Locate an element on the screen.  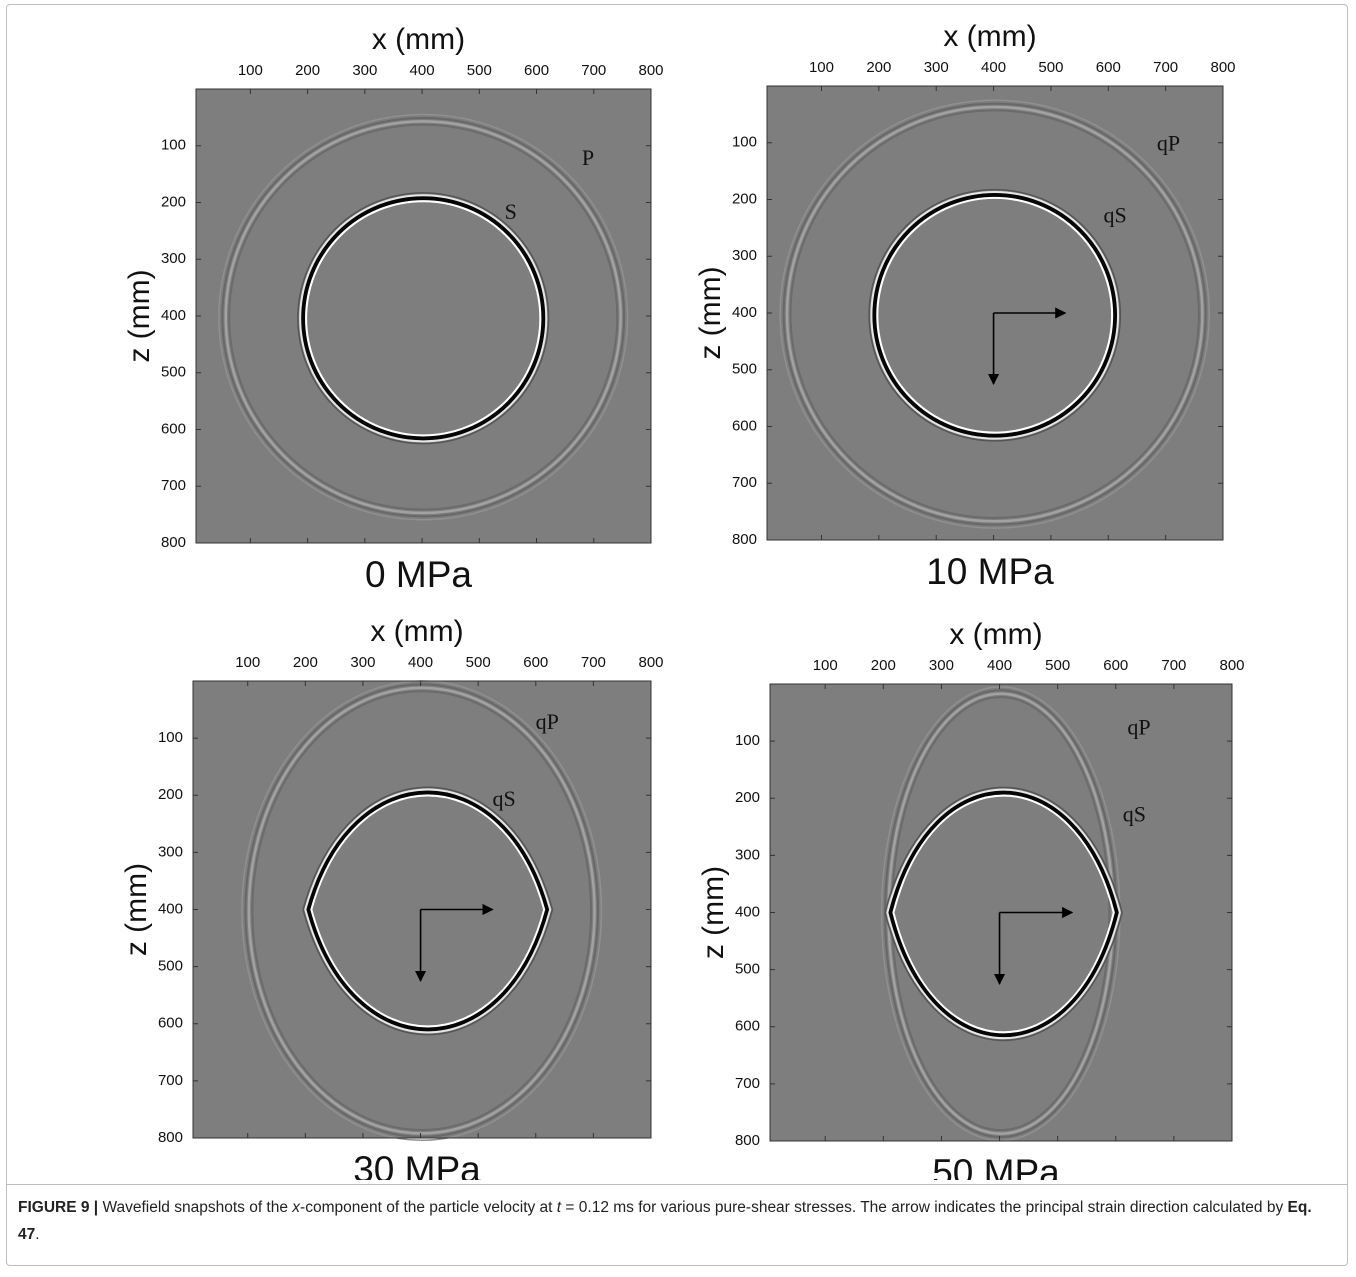
panel-title: 30 MPa is located at coordinates (417, 1164).